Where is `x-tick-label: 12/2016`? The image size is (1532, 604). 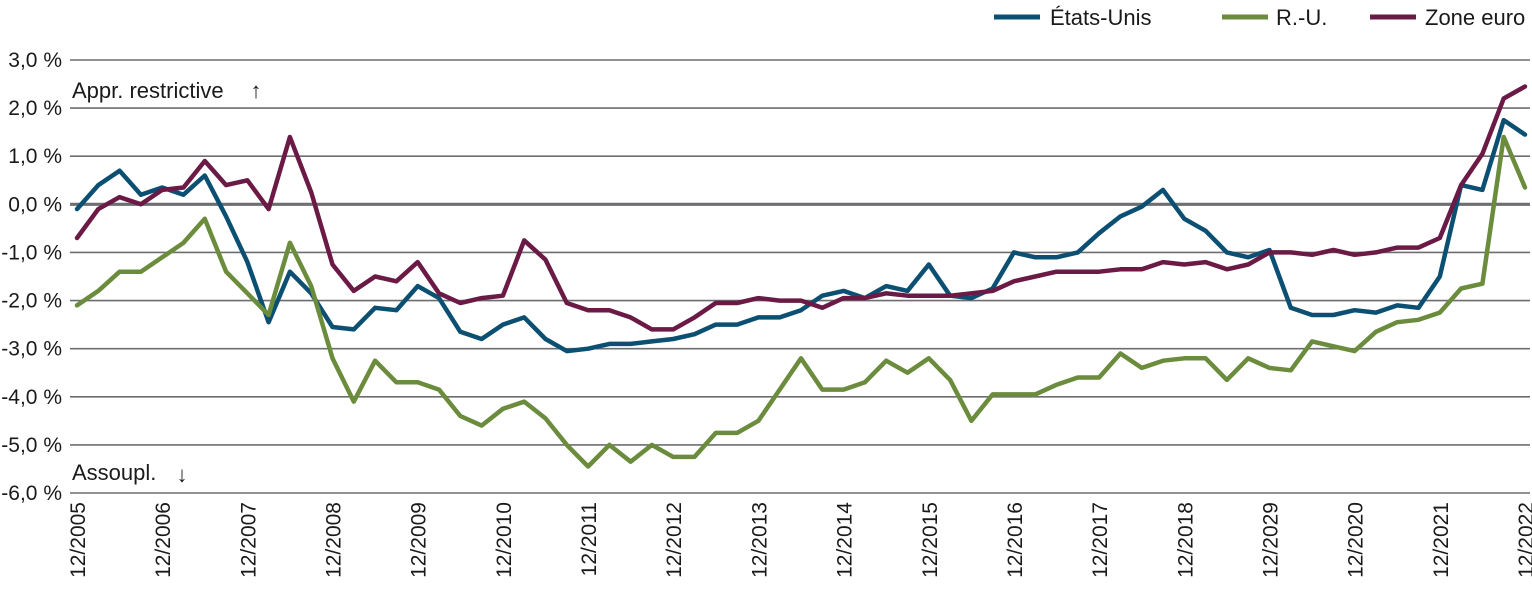 x-tick-label: 12/2016 is located at coordinates (1015, 540).